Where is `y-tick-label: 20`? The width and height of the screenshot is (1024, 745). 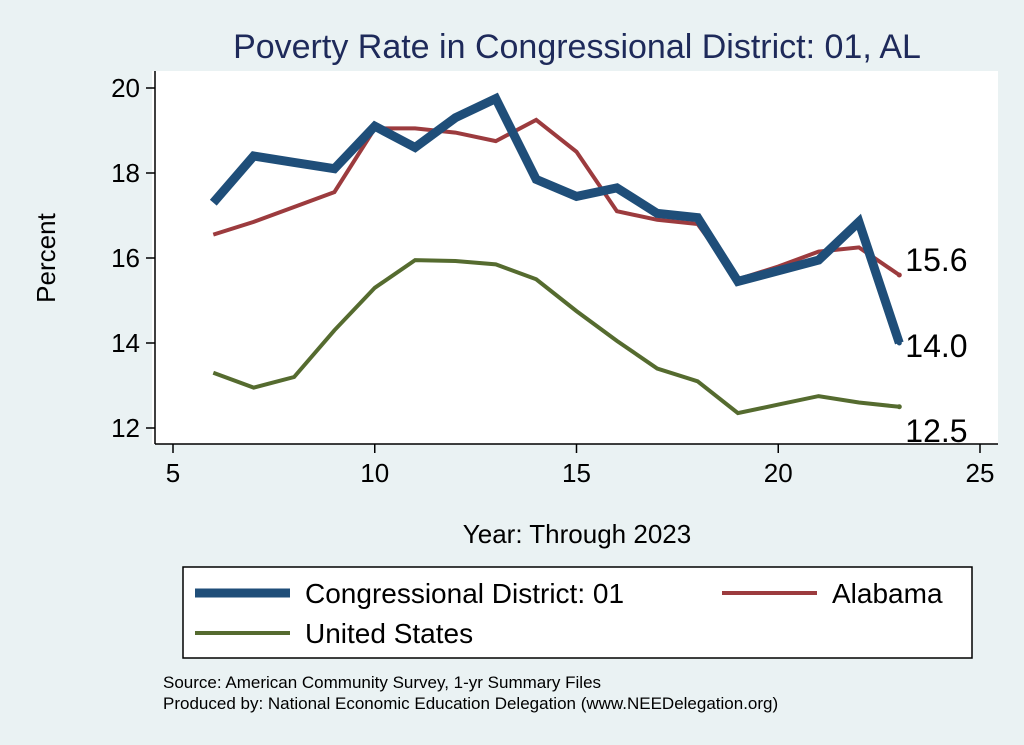 y-tick-label: 20 is located at coordinates (125, 88).